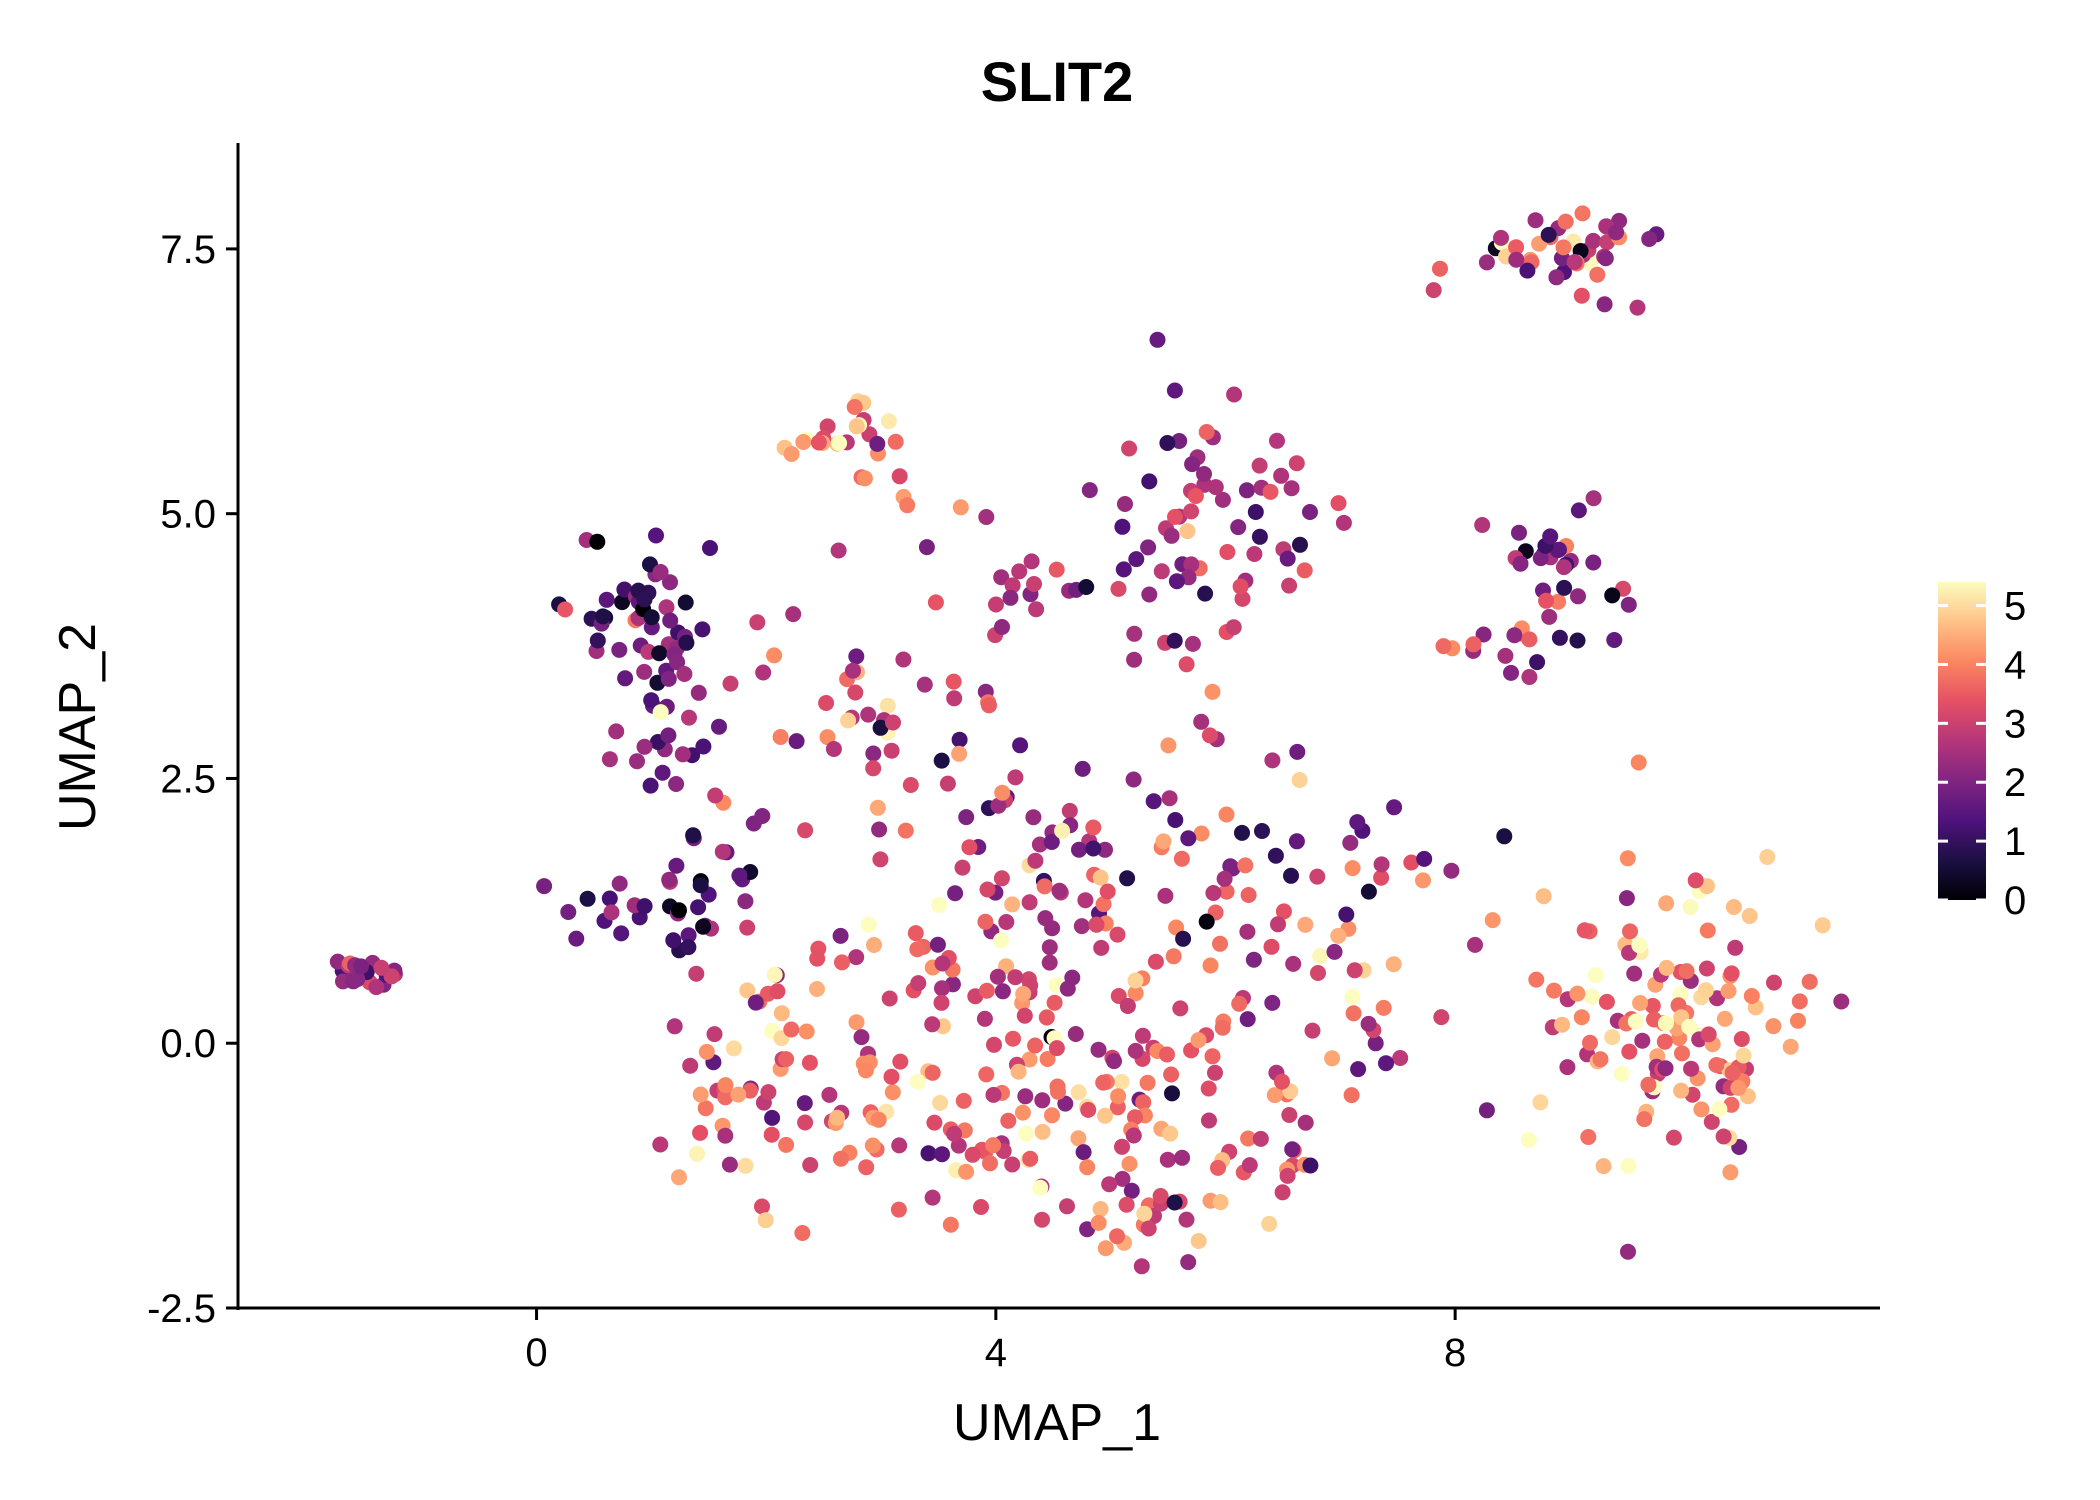  Describe the element at coordinates (181, 1309) in the screenshot. I see `y-tick-label: -2.5` at that location.